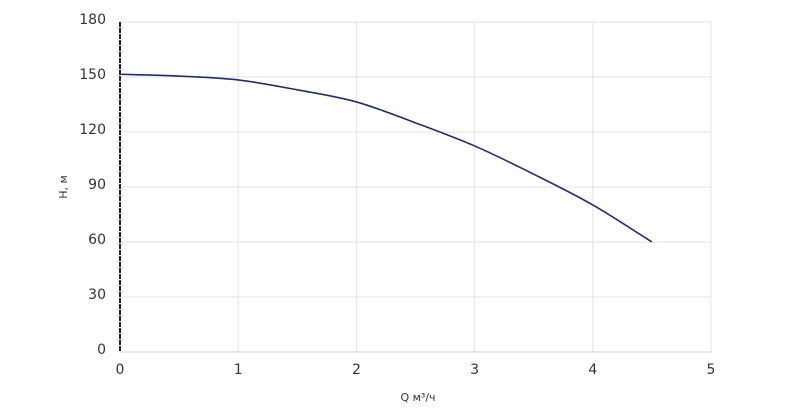  What do you see at coordinates (711, 370) in the screenshot?
I see `x-tick-label: 5` at bounding box center [711, 370].